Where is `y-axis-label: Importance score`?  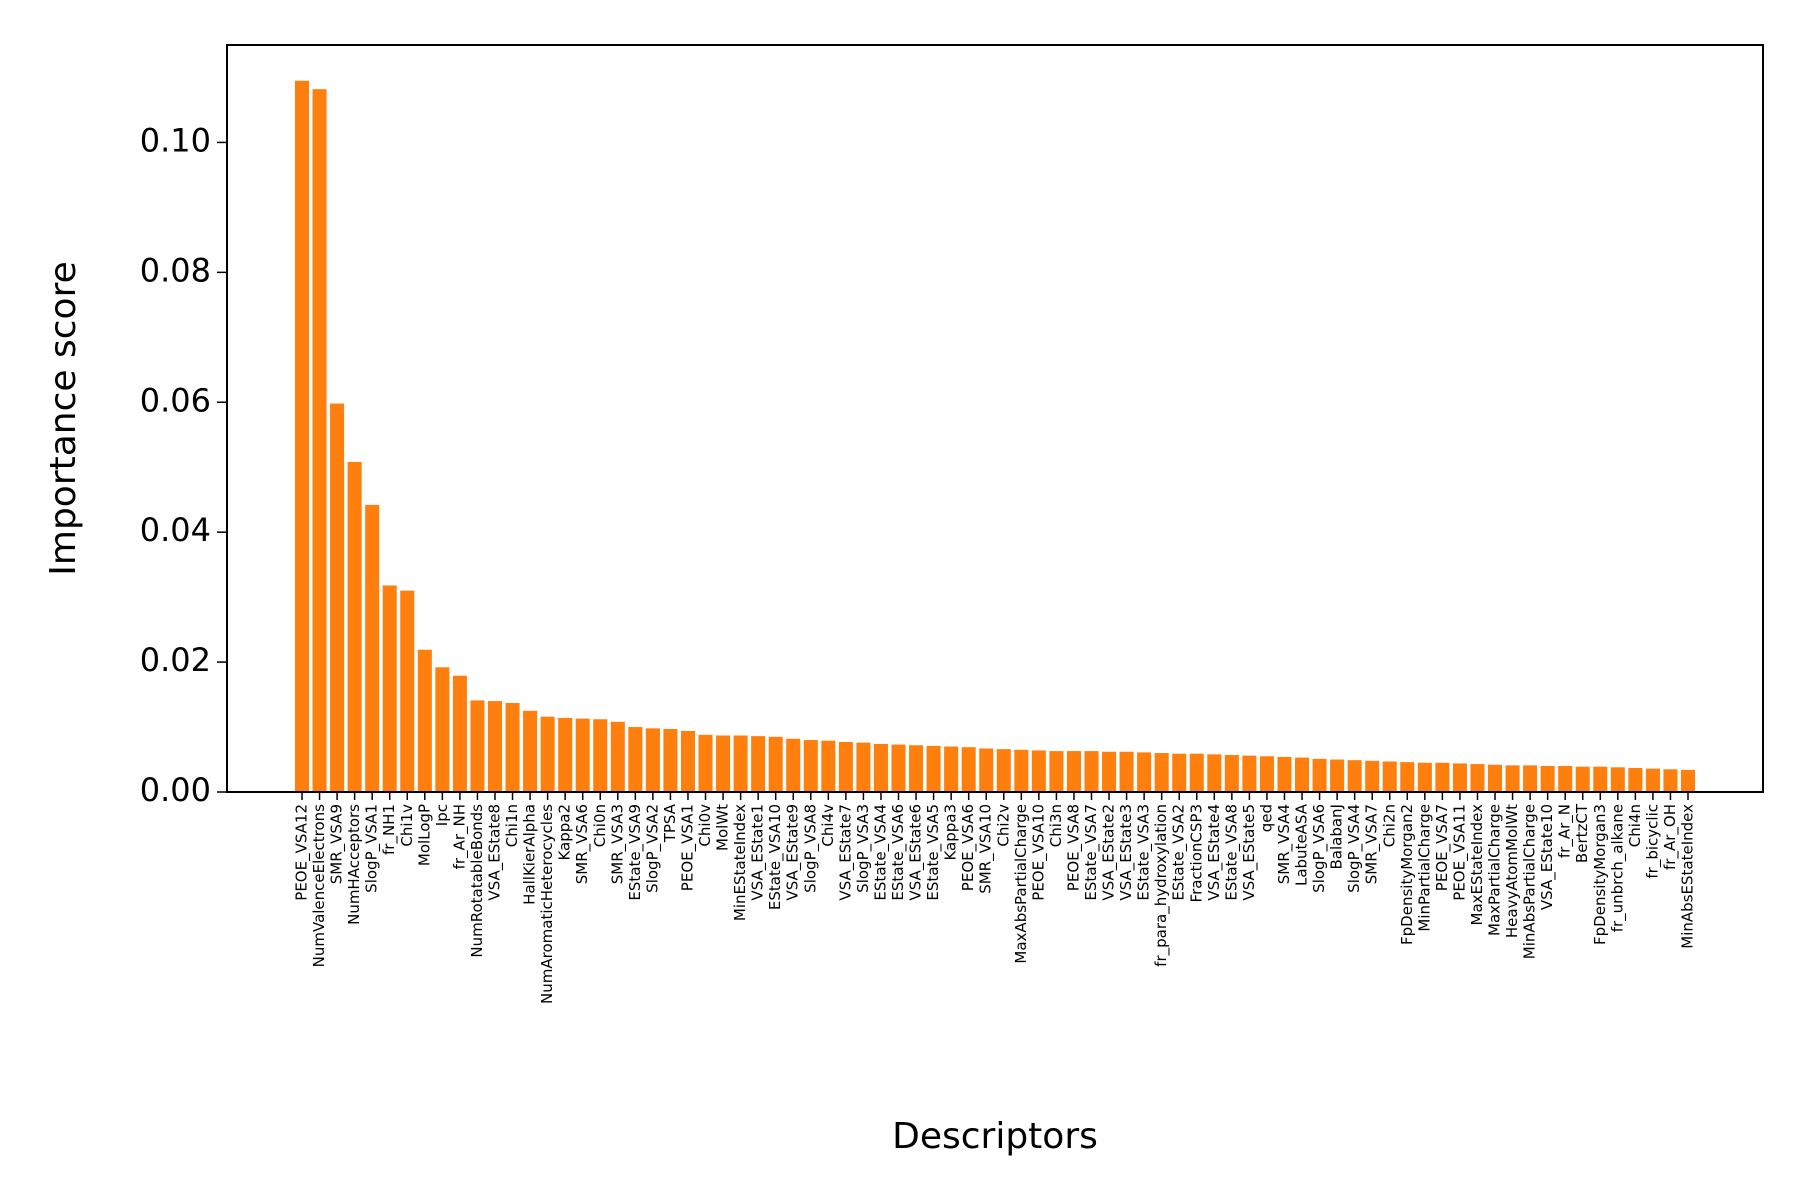 y-axis-label: Importance score is located at coordinates (63, 418).